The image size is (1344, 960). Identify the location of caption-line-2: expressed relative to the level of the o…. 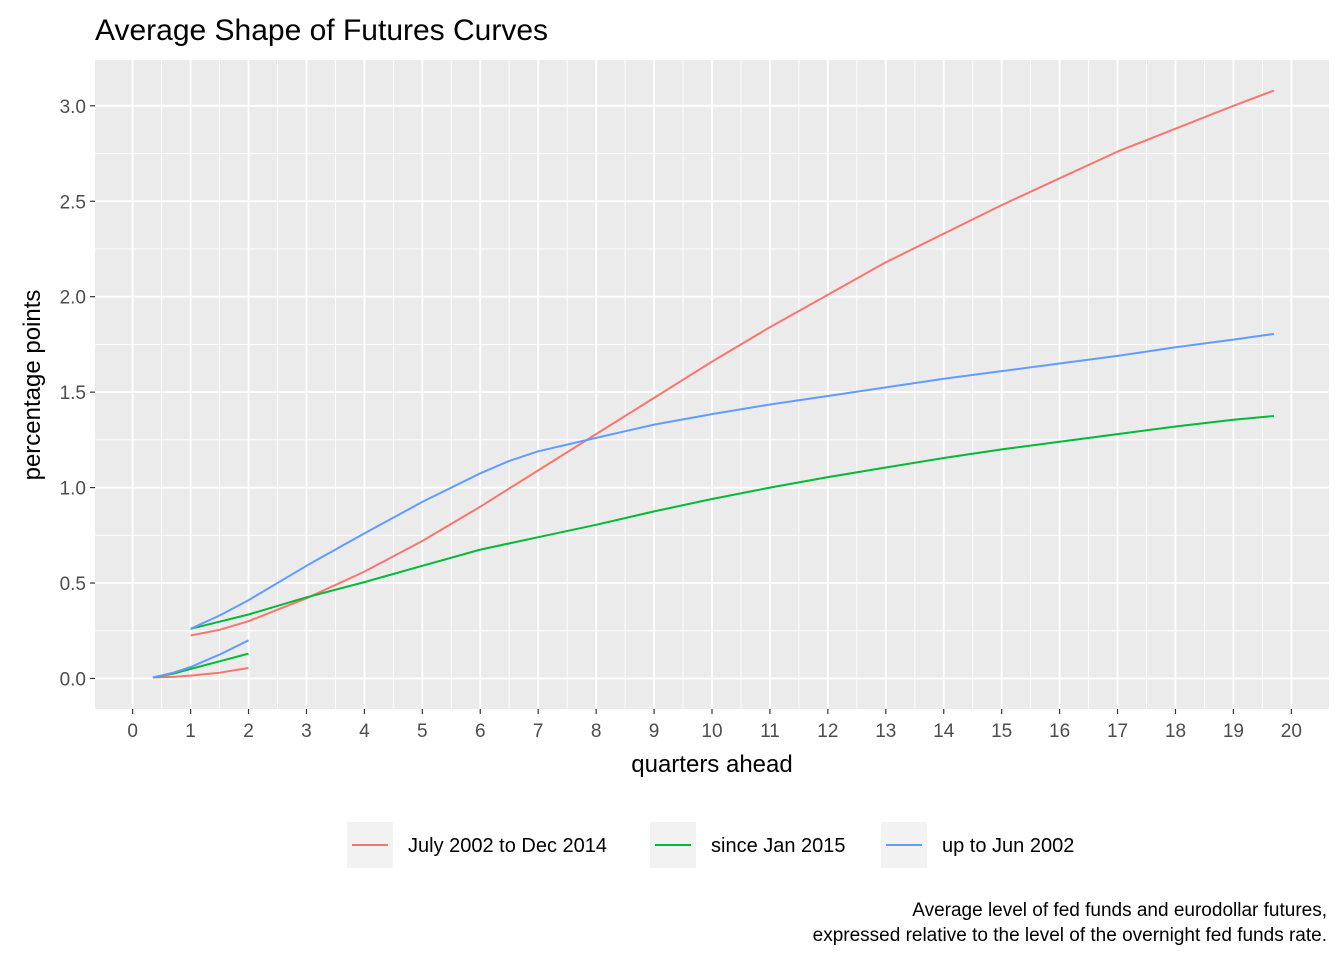
(1070, 935).